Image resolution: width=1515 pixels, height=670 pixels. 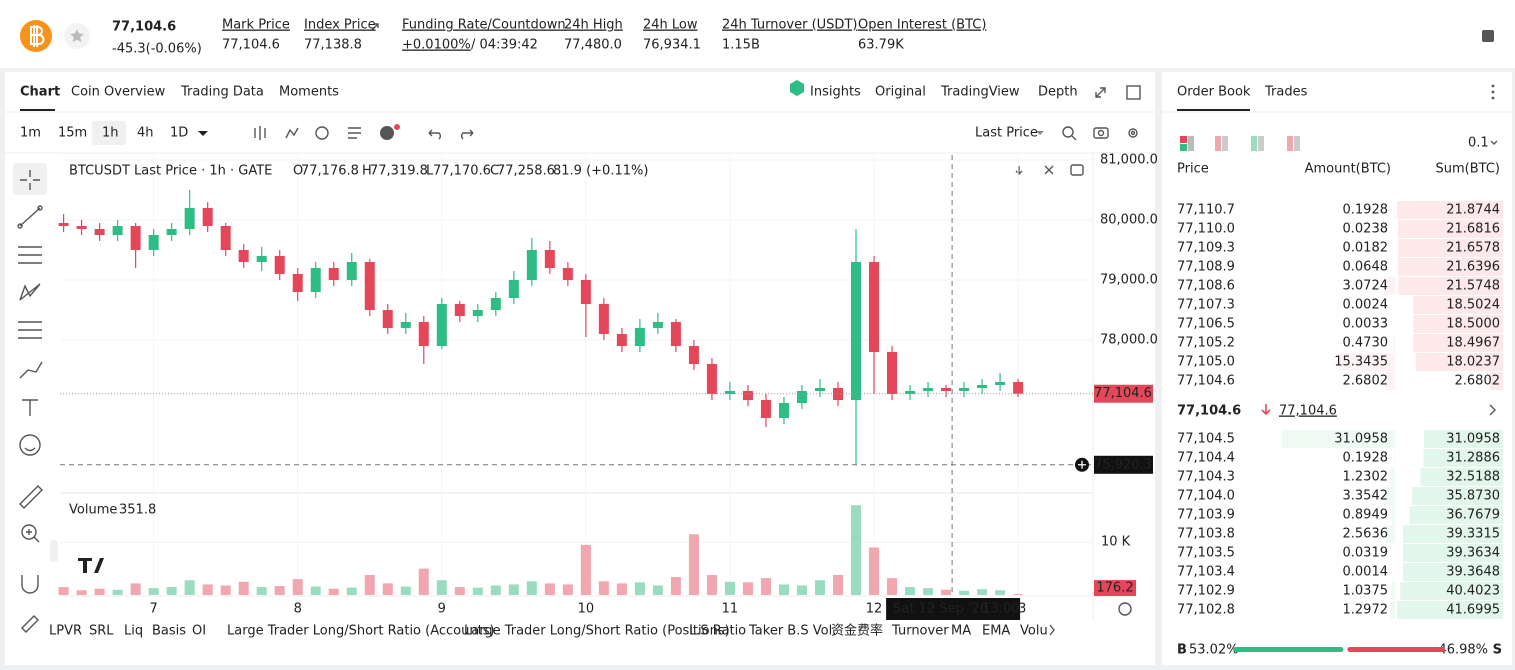 What do you see at coordinates (484, 25) in the screenshot?
I see `stat-label: Funding Rate/Countdown` at bounding box center [484, 25].